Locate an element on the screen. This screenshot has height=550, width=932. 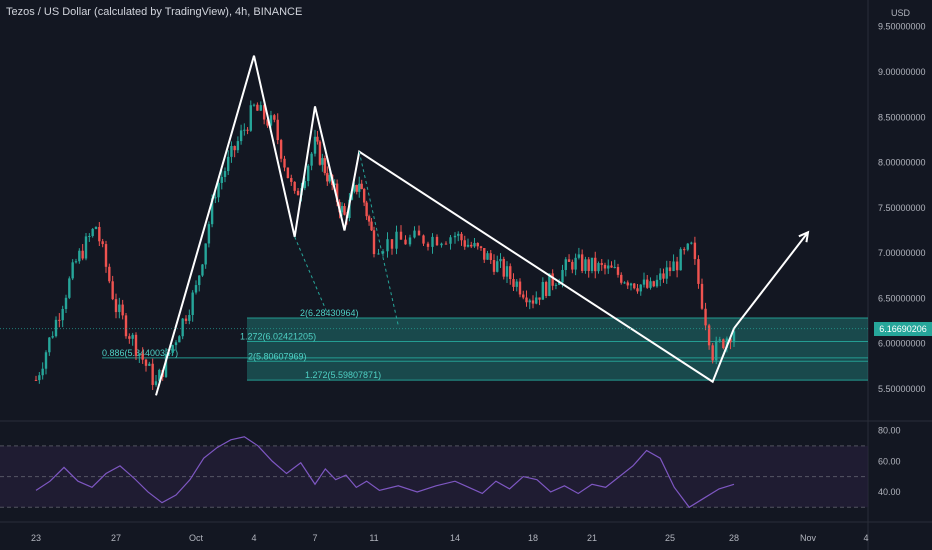
projection-arrowhead is located at coordinates (804, 236).